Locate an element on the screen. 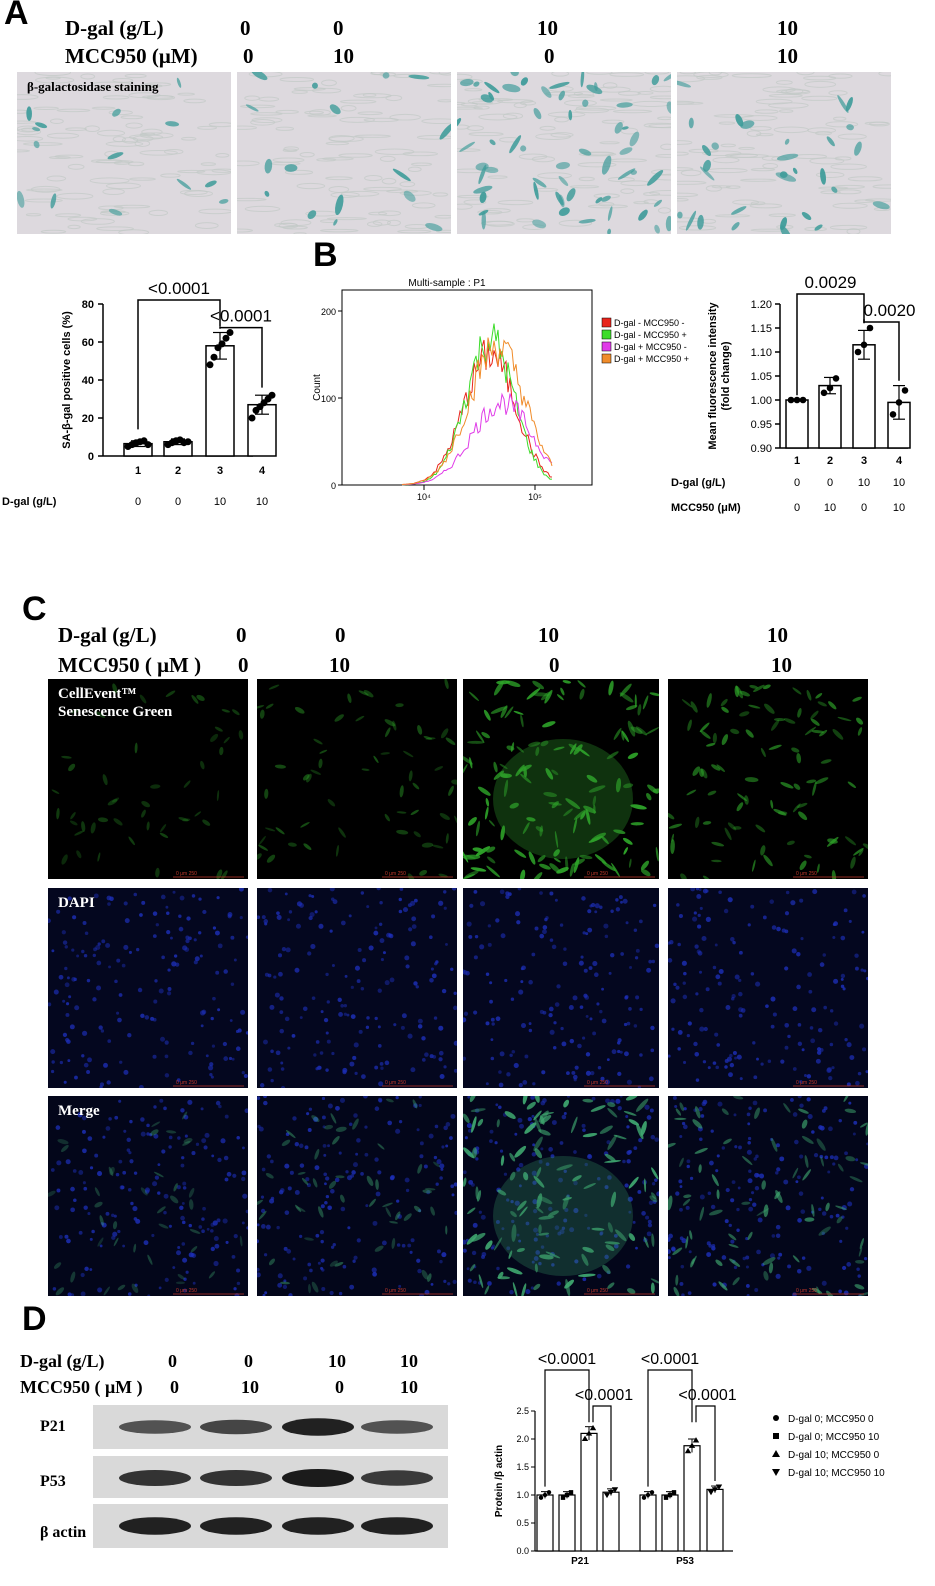  dgal-value: 0 is located at coordinates (172, 1361).